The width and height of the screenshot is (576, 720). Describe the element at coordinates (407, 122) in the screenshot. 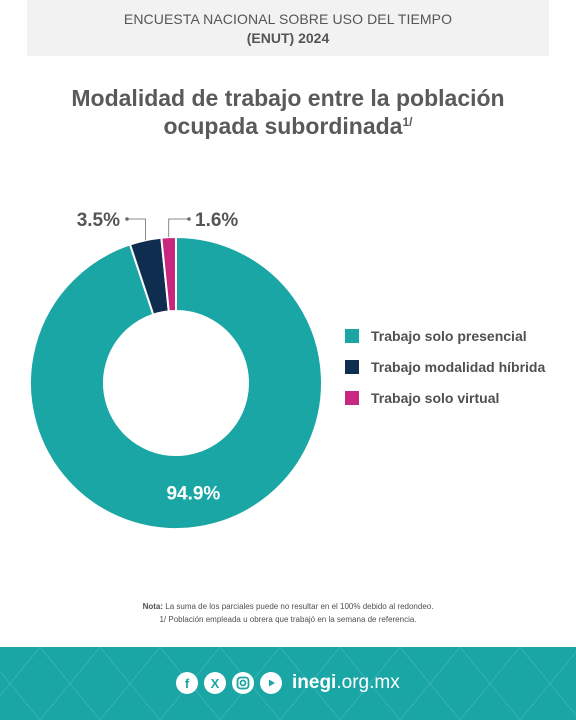

I see `chart-title-footnote-mark: 1/` at that location.